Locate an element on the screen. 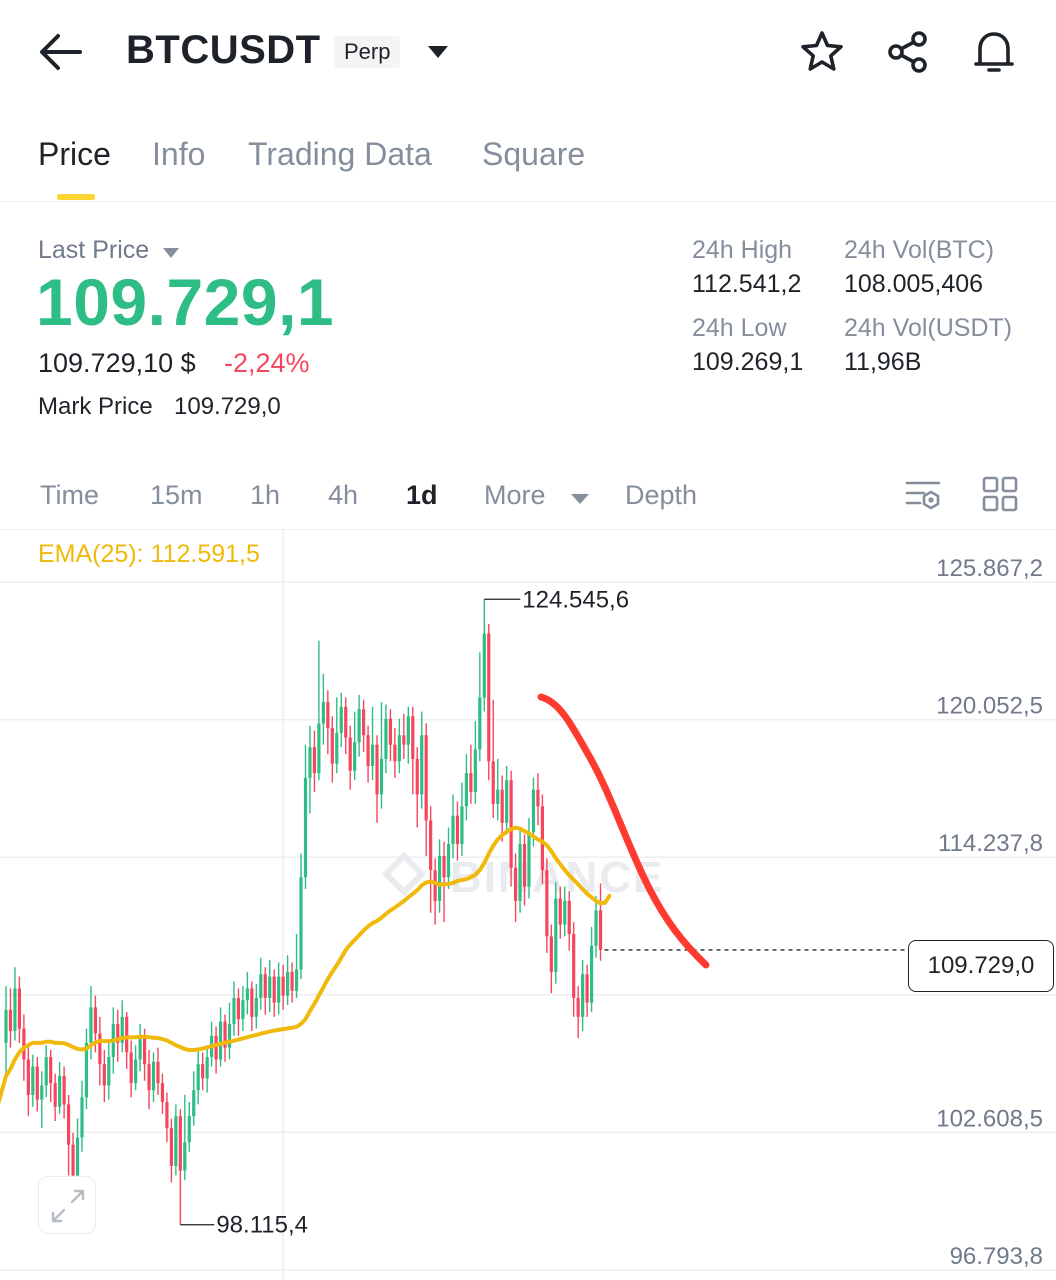 This screenshot has height=1280, width=1056. last-price-label: Last Price is located at coordinates (94, 250).